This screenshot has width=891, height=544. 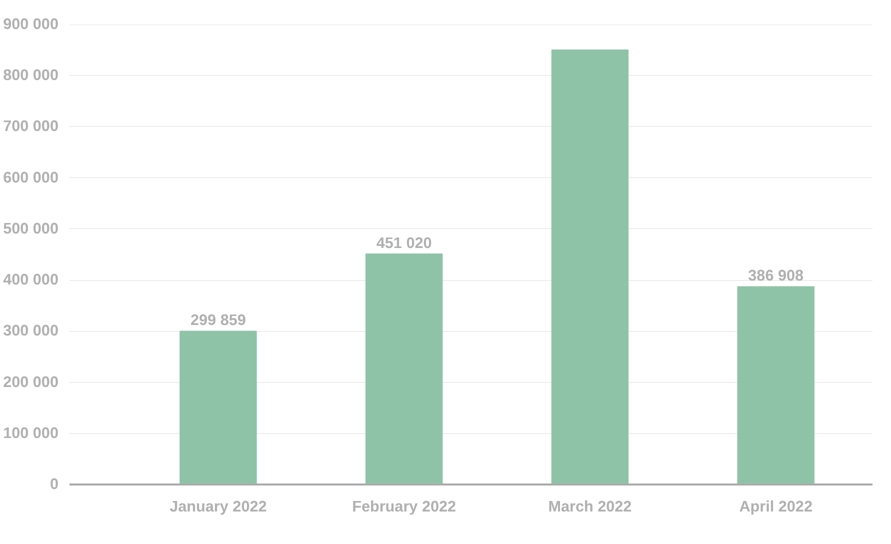 I want to click on y-tick-label: 700 000, so click(x=31, y=127).